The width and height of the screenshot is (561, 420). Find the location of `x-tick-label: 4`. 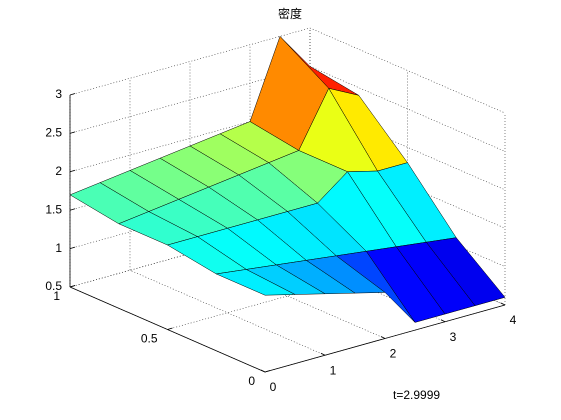

x-tick-label: 4 is located at coordinates (513, 320).